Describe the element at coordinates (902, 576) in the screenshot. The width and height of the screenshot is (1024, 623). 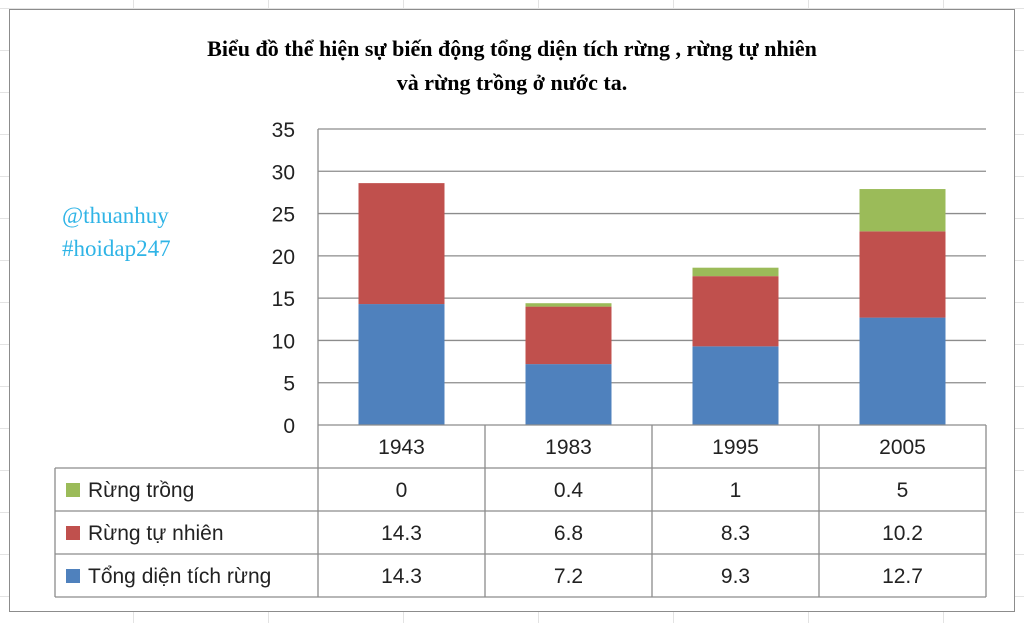
I see `data-table-value: 12.7` at that location.